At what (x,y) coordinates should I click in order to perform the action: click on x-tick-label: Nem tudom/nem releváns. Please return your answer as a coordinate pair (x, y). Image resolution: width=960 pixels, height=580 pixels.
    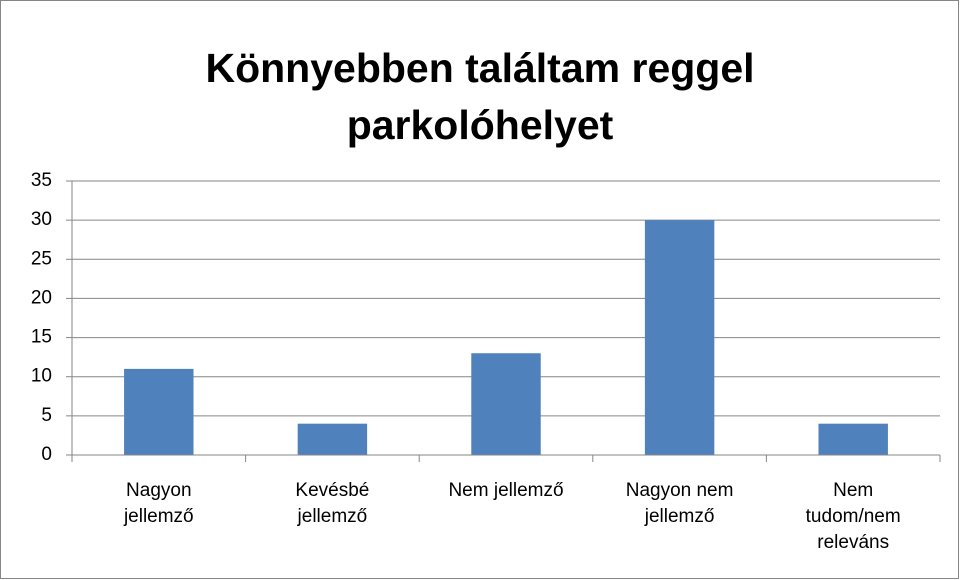
    Looking at the image, I should click on (853, 516).